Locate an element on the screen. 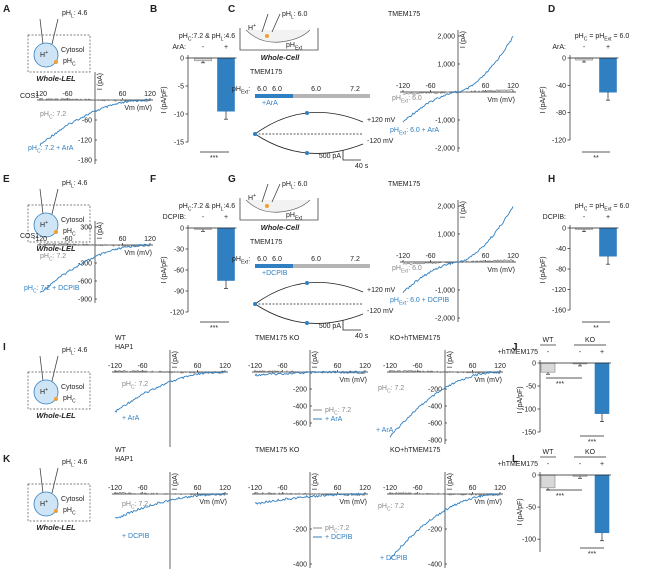 The height and width of the screenshot is (577, 650). legend-entry: pHC: 7.2 + ArA is located at coordinates (51, 150).